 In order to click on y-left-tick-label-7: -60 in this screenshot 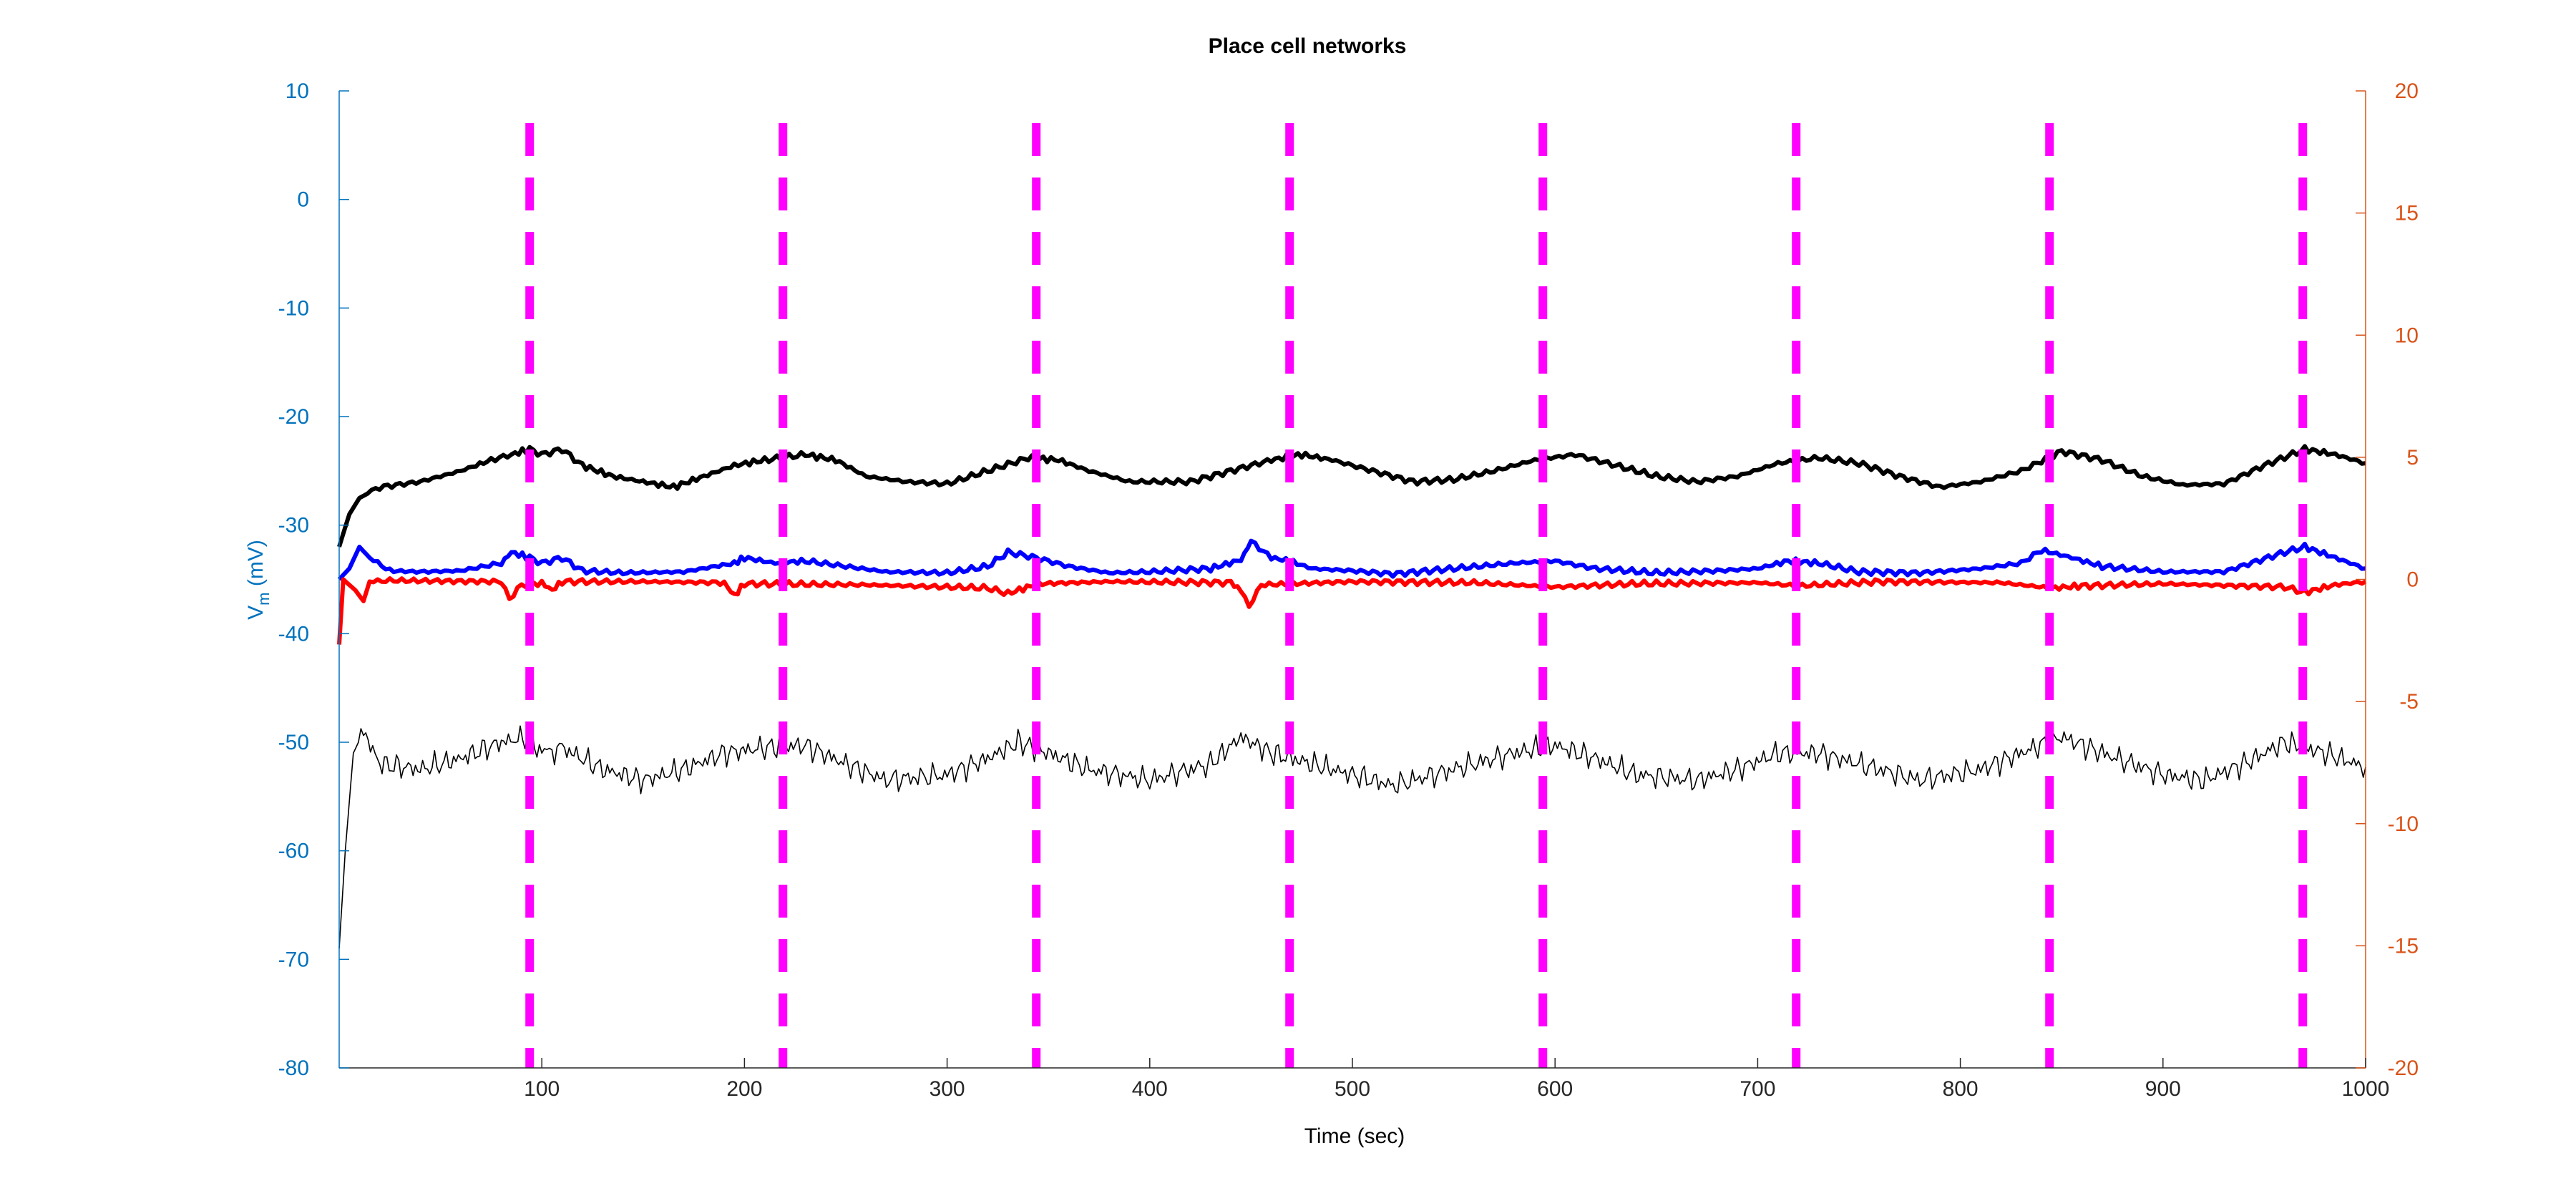, I will do `click(293, 851)`.